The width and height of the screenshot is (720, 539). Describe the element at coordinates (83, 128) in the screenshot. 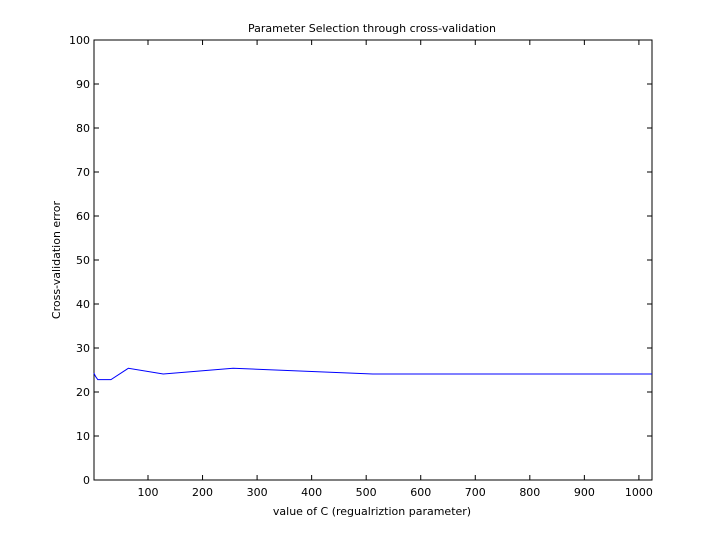

I see `y-tick-label: 80` at that location.